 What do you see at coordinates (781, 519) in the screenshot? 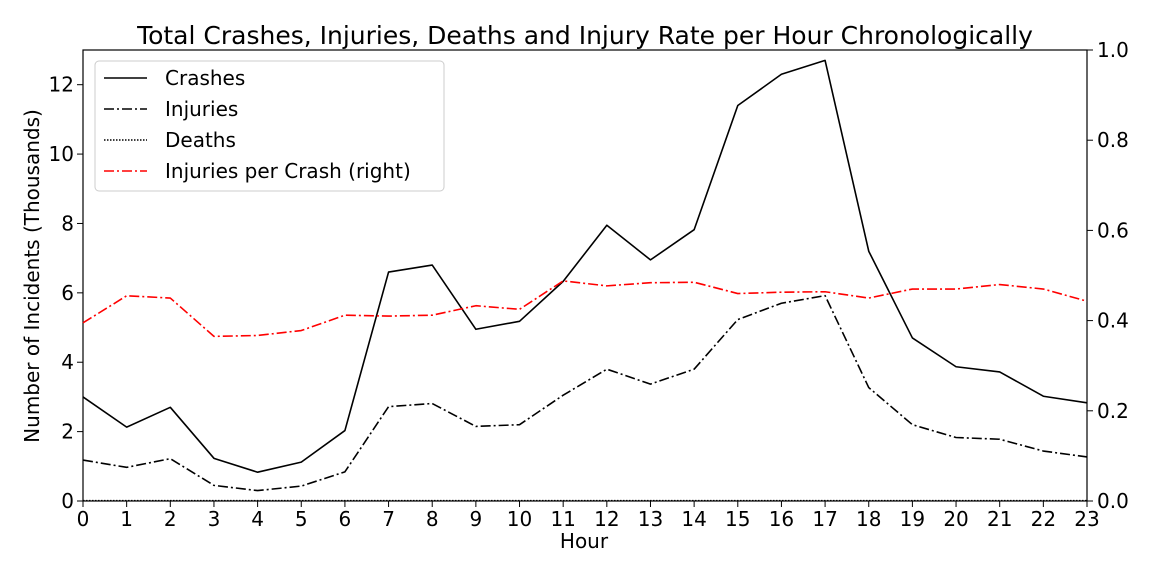
I see `x-tick-label: 16` at bounding box center [781, 519].